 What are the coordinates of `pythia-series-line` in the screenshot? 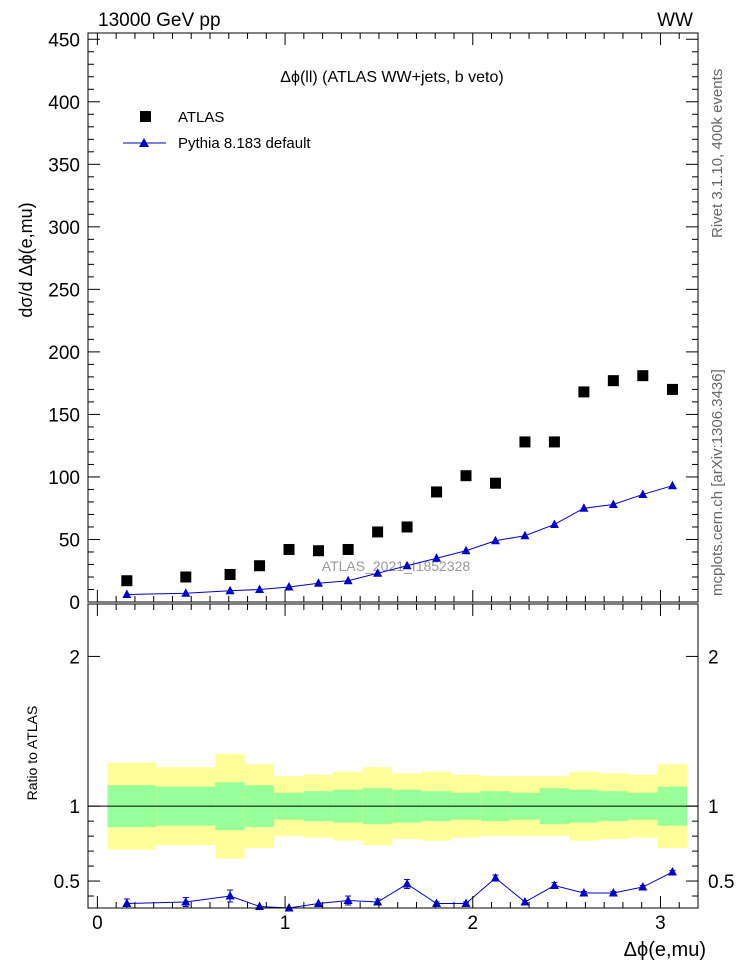 It's located at (399, 540).